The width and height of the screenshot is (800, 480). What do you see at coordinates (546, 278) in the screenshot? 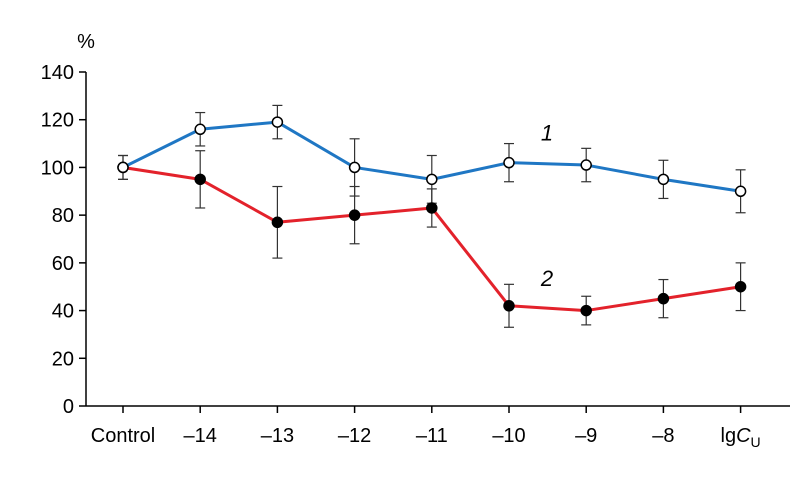
I see `series-2-label: 2` at bounding box center [546, 278].